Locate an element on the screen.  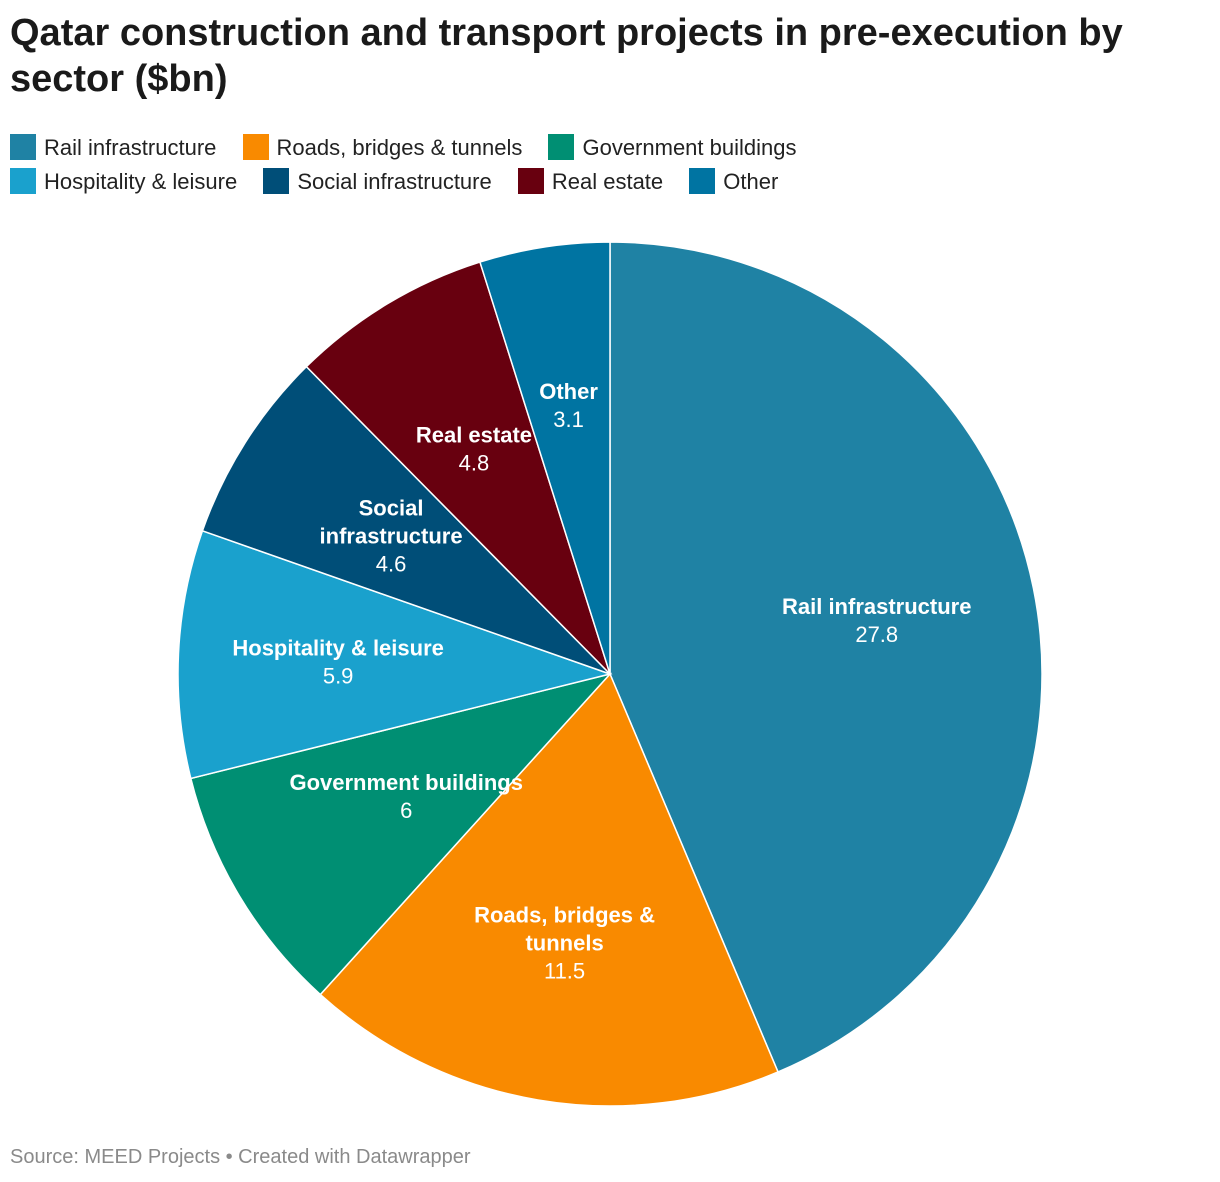
pie-slice-social-infrastructure is located at coordinates (406, 520).